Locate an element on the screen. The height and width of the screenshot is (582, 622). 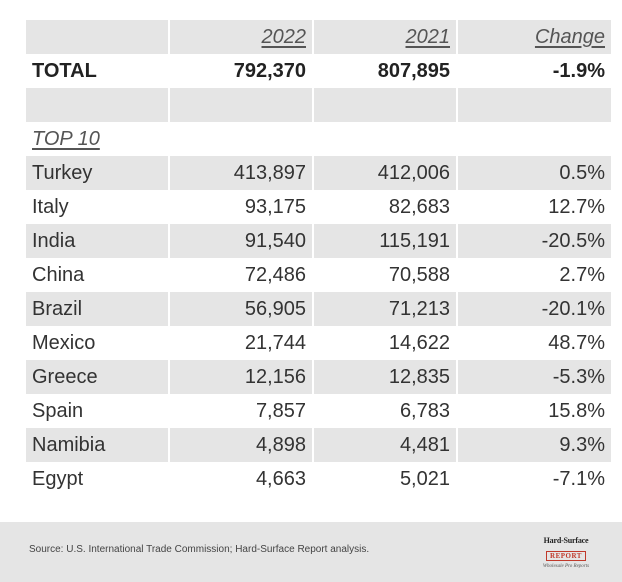
value-2022-cell: 56,905 is located at coordinates (241, 309).